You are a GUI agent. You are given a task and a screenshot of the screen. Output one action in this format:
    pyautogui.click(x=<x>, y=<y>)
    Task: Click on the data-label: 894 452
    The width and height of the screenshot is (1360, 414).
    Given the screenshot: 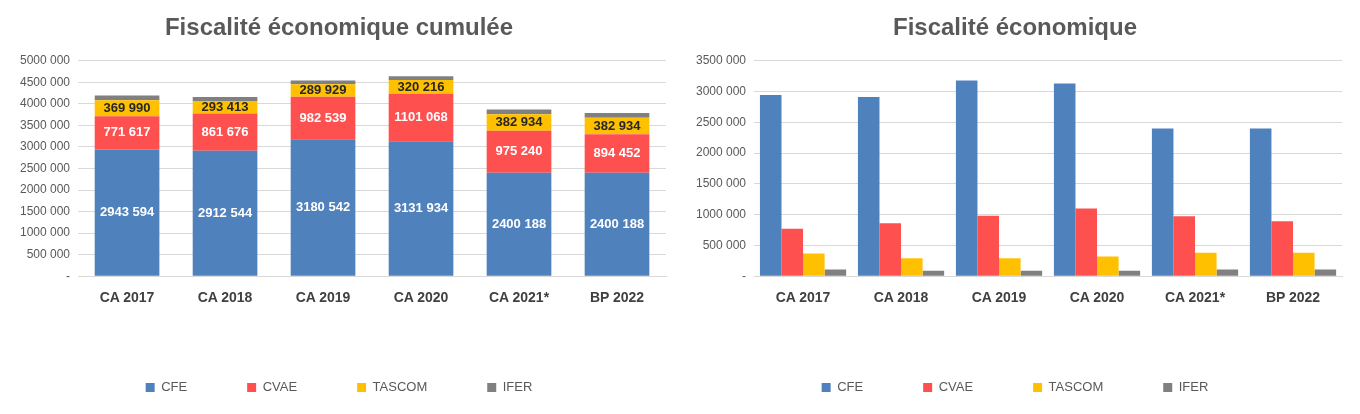 What is the action you would take?
    pyautogui.click(x=617, y=153)
    